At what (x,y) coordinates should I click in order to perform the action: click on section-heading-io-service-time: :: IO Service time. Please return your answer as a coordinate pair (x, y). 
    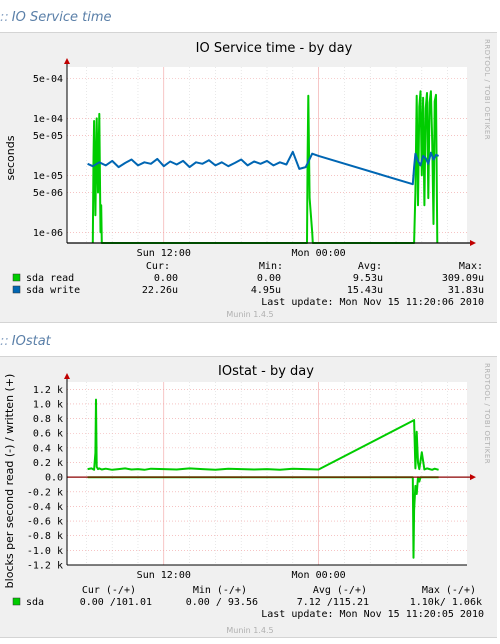
    Looking at the image, I should click on (56, 17).